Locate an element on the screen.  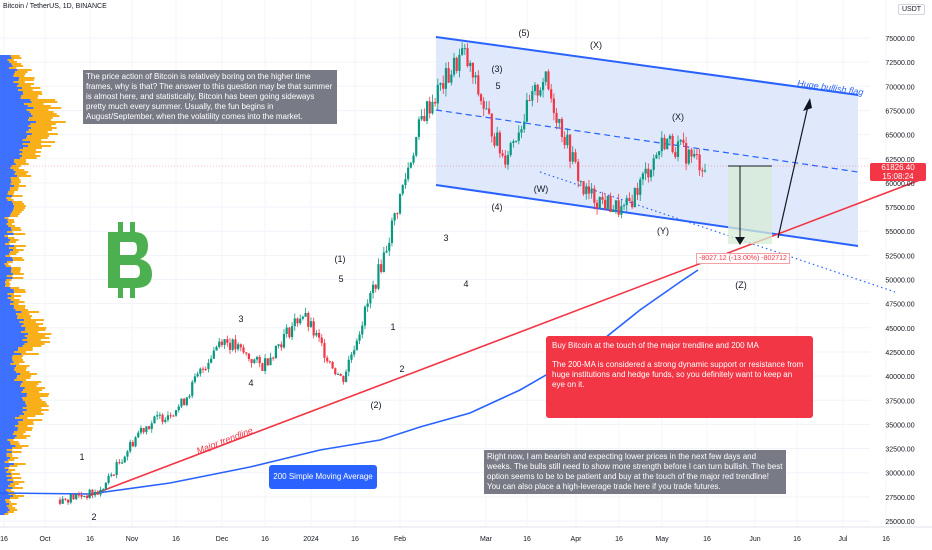
quote-currency-button: USDT is located at coordinates (912, 9).